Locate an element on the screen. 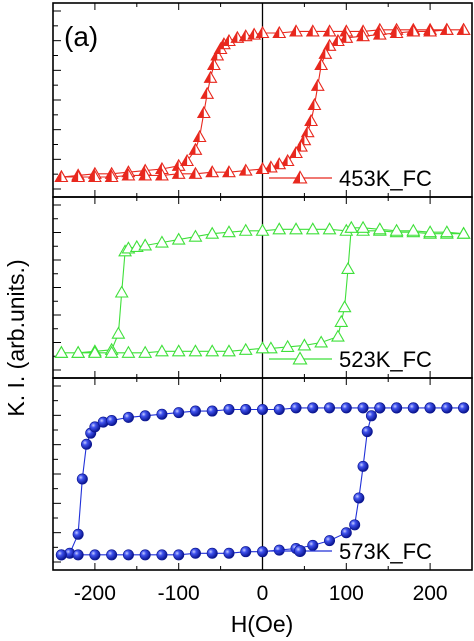  x-tick-label: -200 is located at coordinates (95, 593).